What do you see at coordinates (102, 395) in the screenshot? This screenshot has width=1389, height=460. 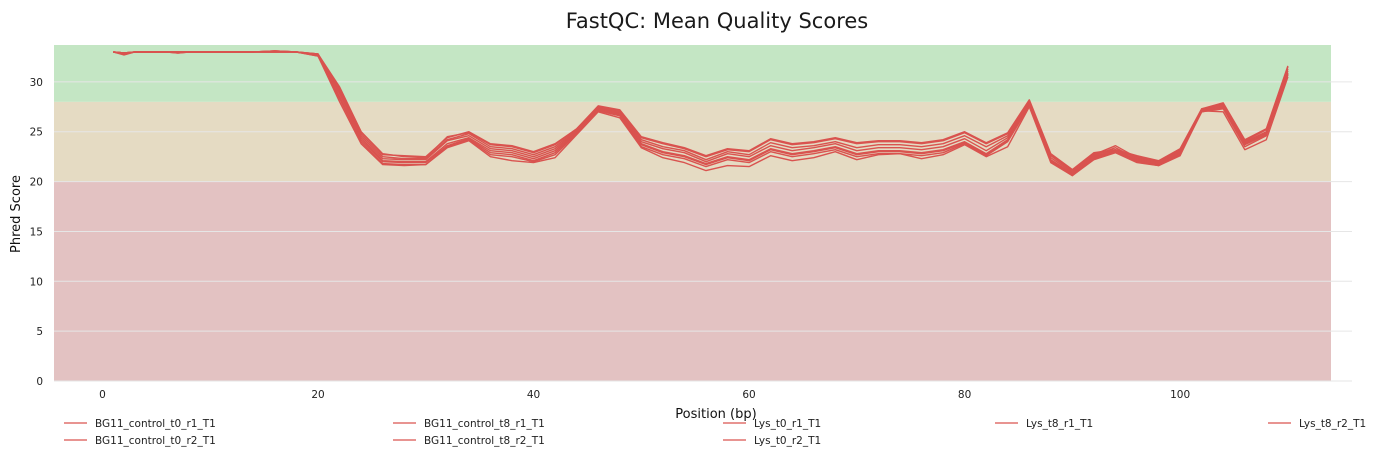 I see `x-tick-label: 0` at bounding box center [102, 395].